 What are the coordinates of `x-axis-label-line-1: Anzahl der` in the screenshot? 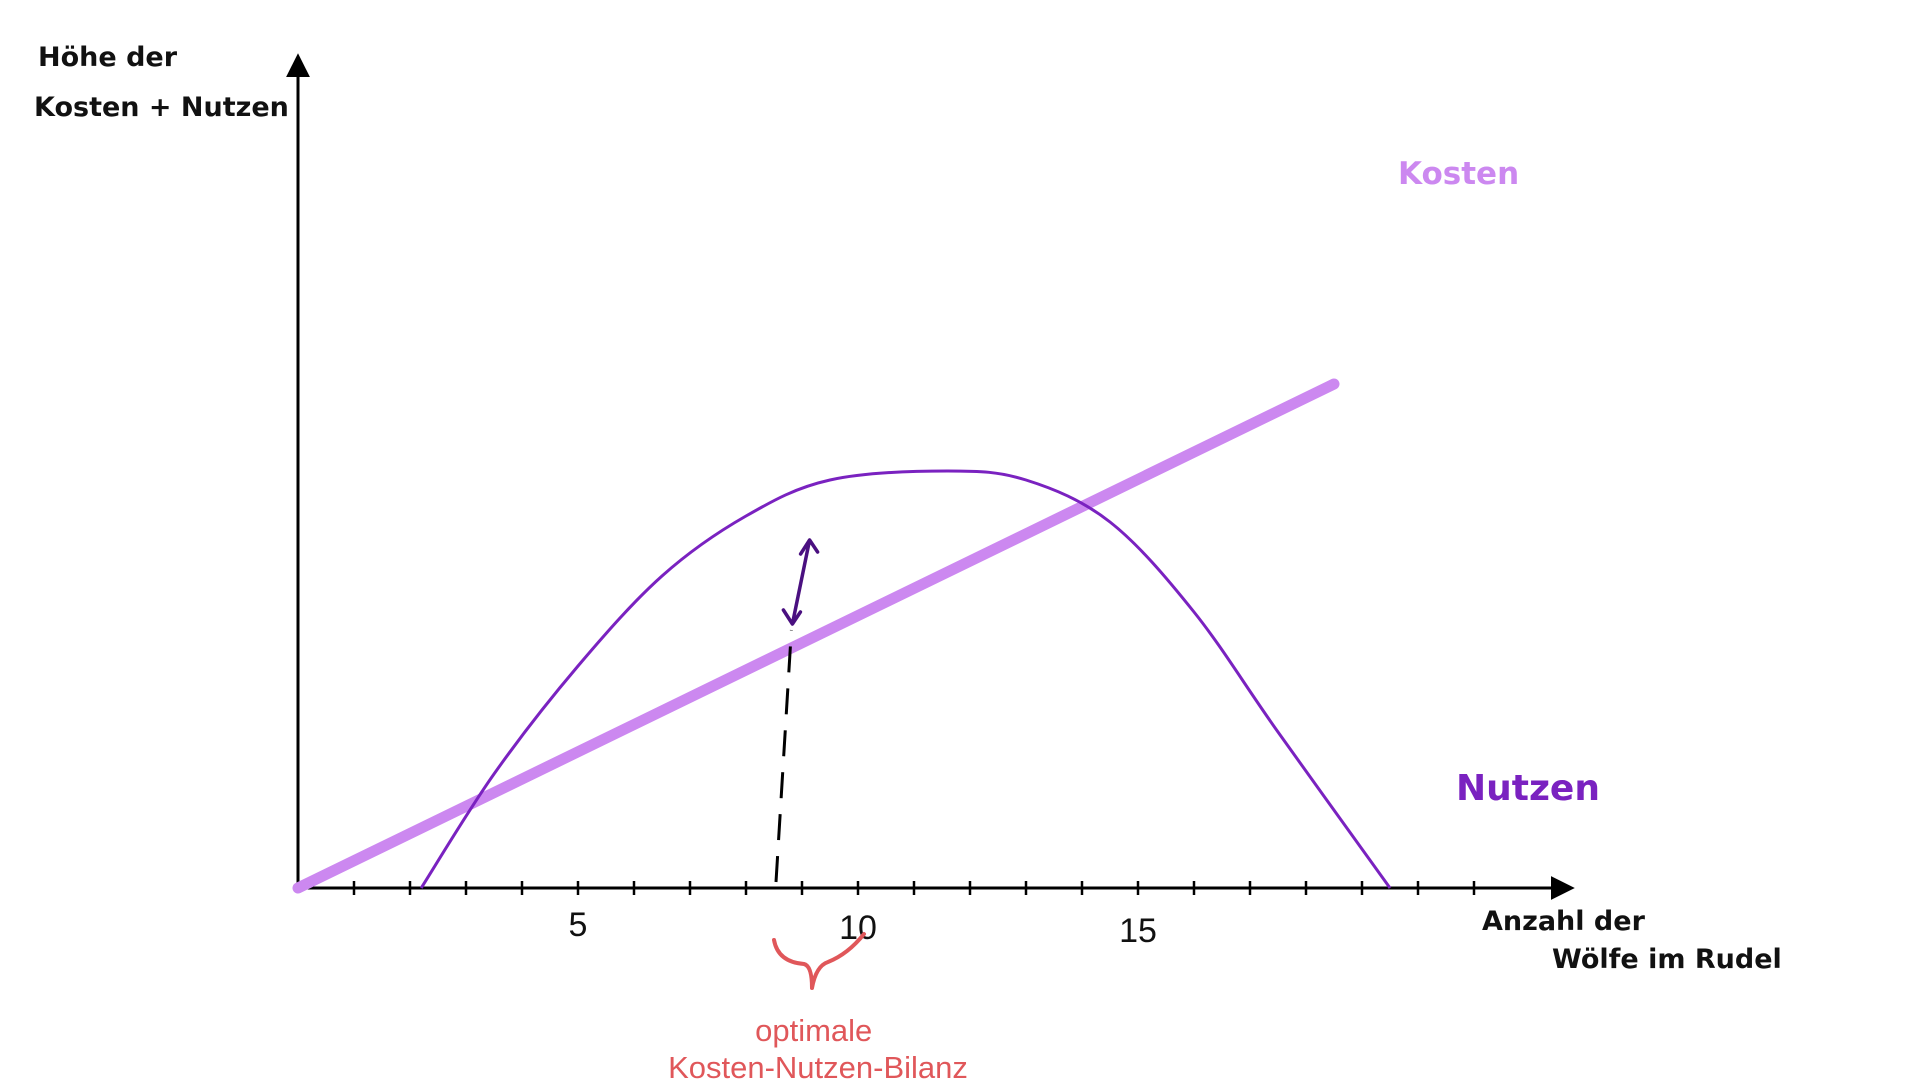 It's located at (1564, 921).